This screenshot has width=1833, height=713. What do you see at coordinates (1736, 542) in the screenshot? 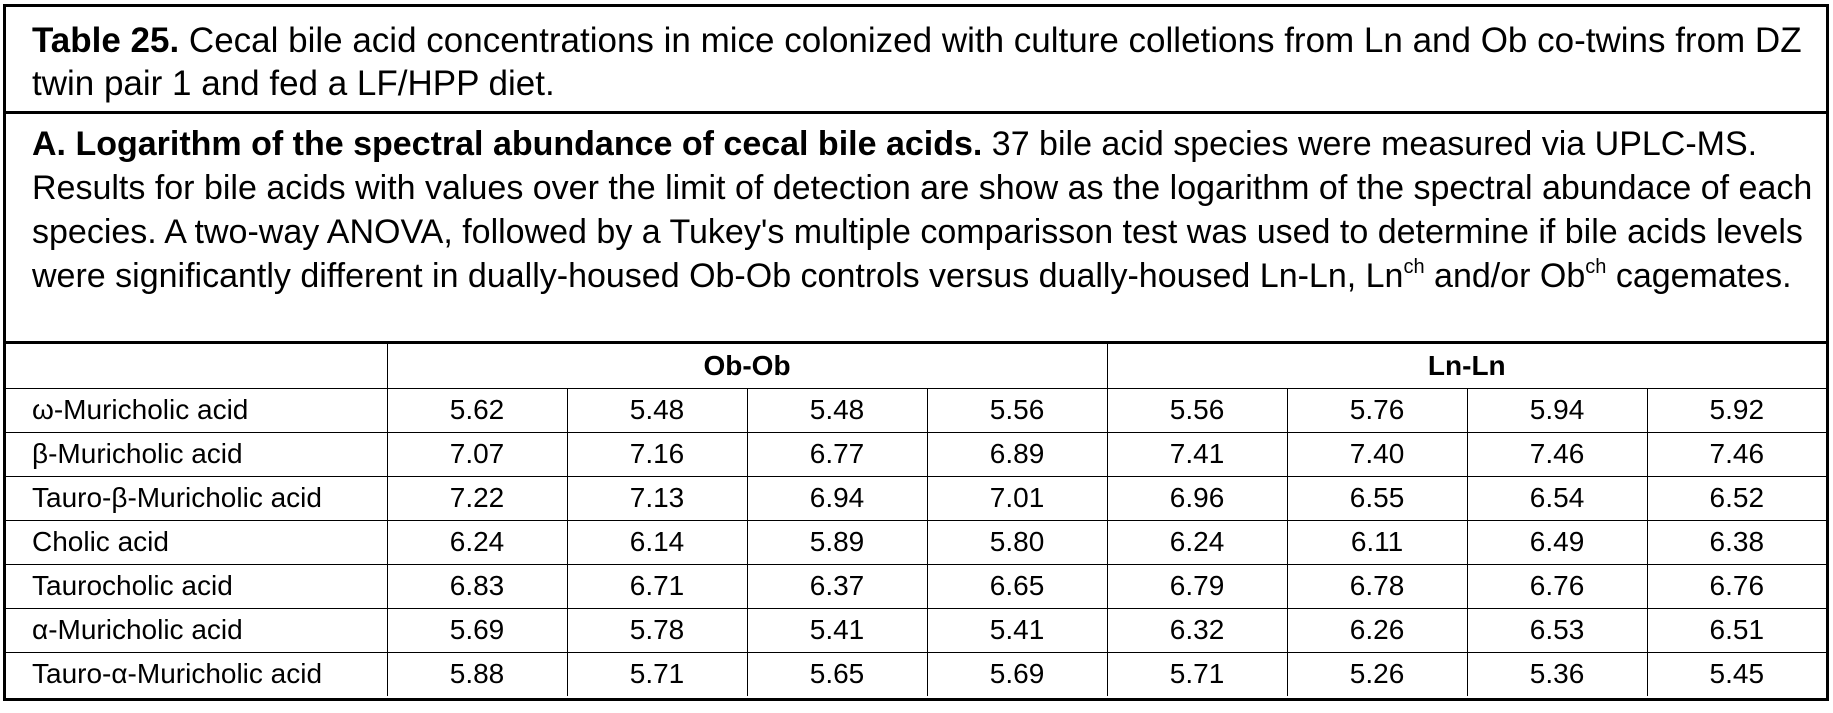
I see `value-cell: 6.38` at bounding box center [1736, 542].